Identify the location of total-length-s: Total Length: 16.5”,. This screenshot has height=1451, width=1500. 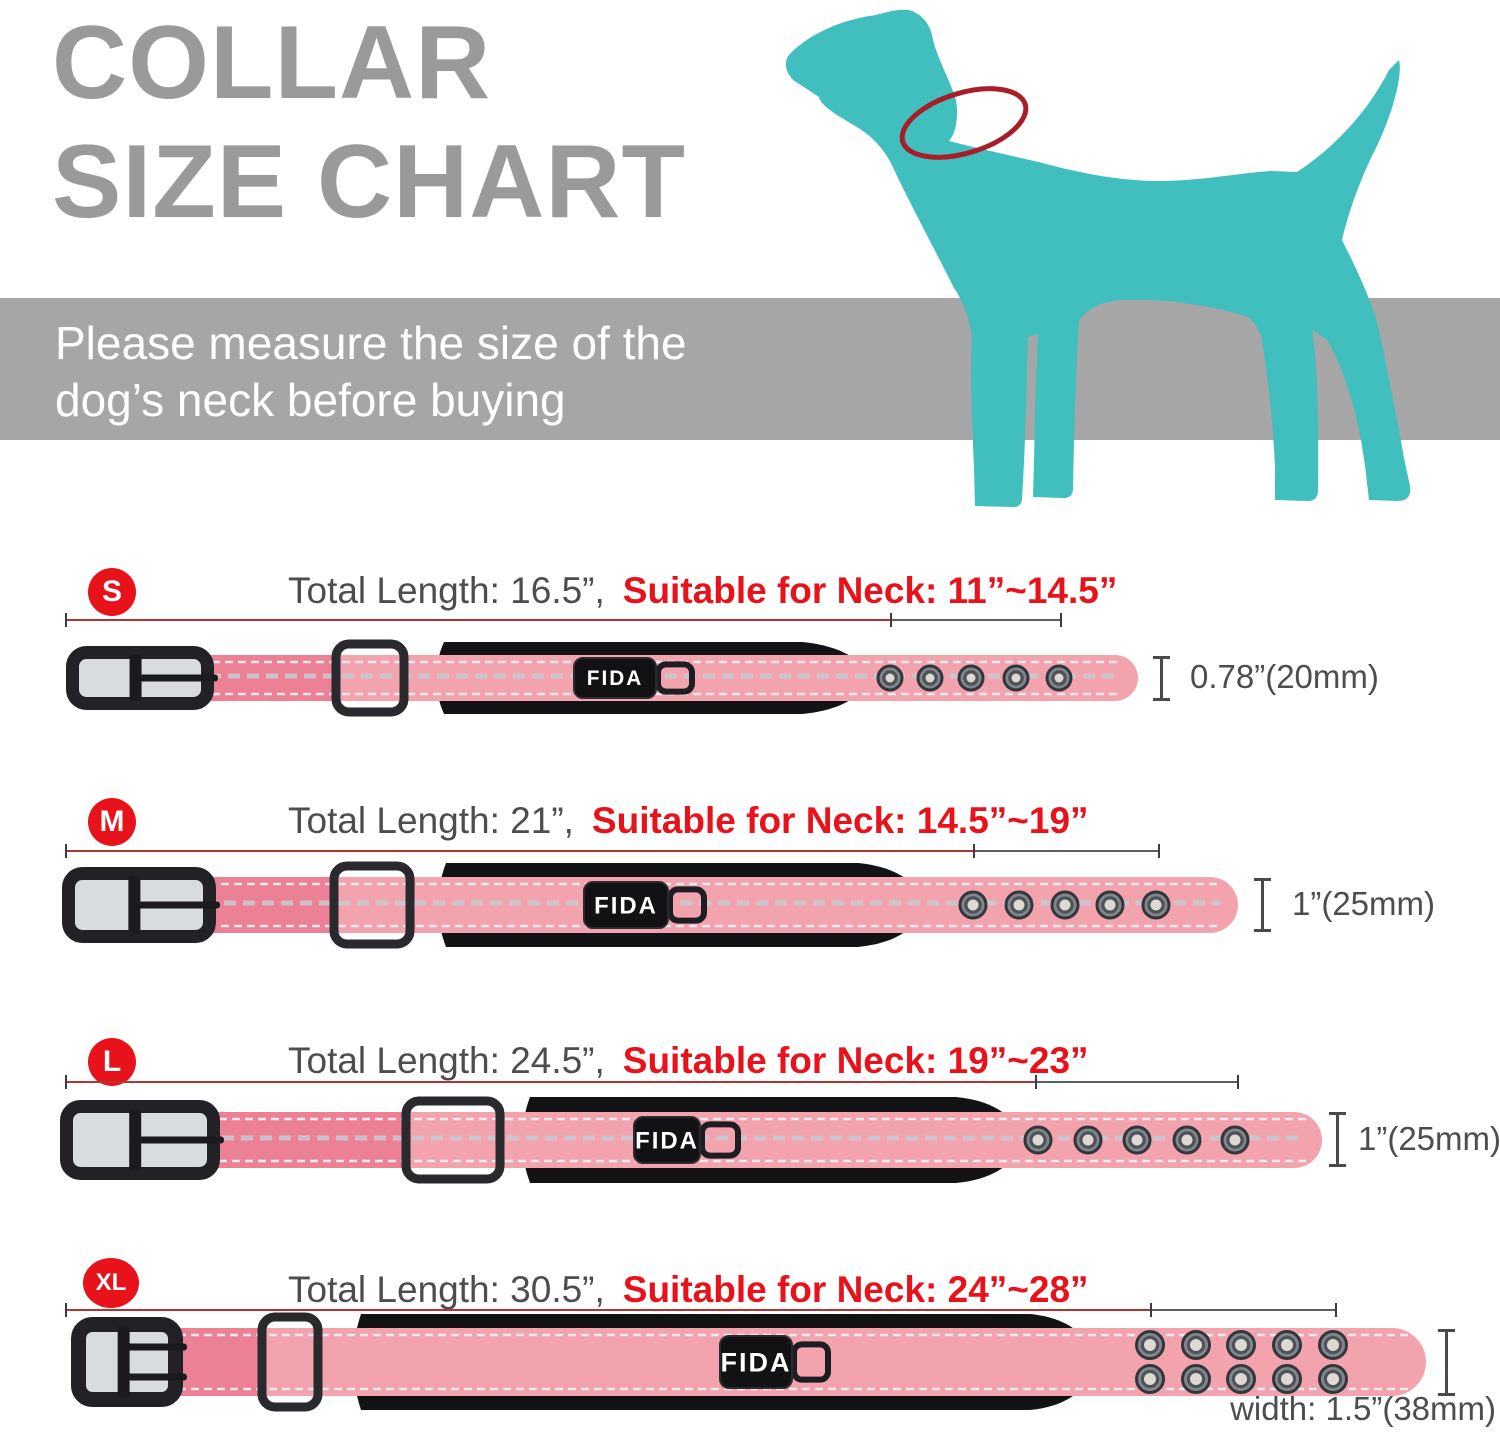
(446, 590).